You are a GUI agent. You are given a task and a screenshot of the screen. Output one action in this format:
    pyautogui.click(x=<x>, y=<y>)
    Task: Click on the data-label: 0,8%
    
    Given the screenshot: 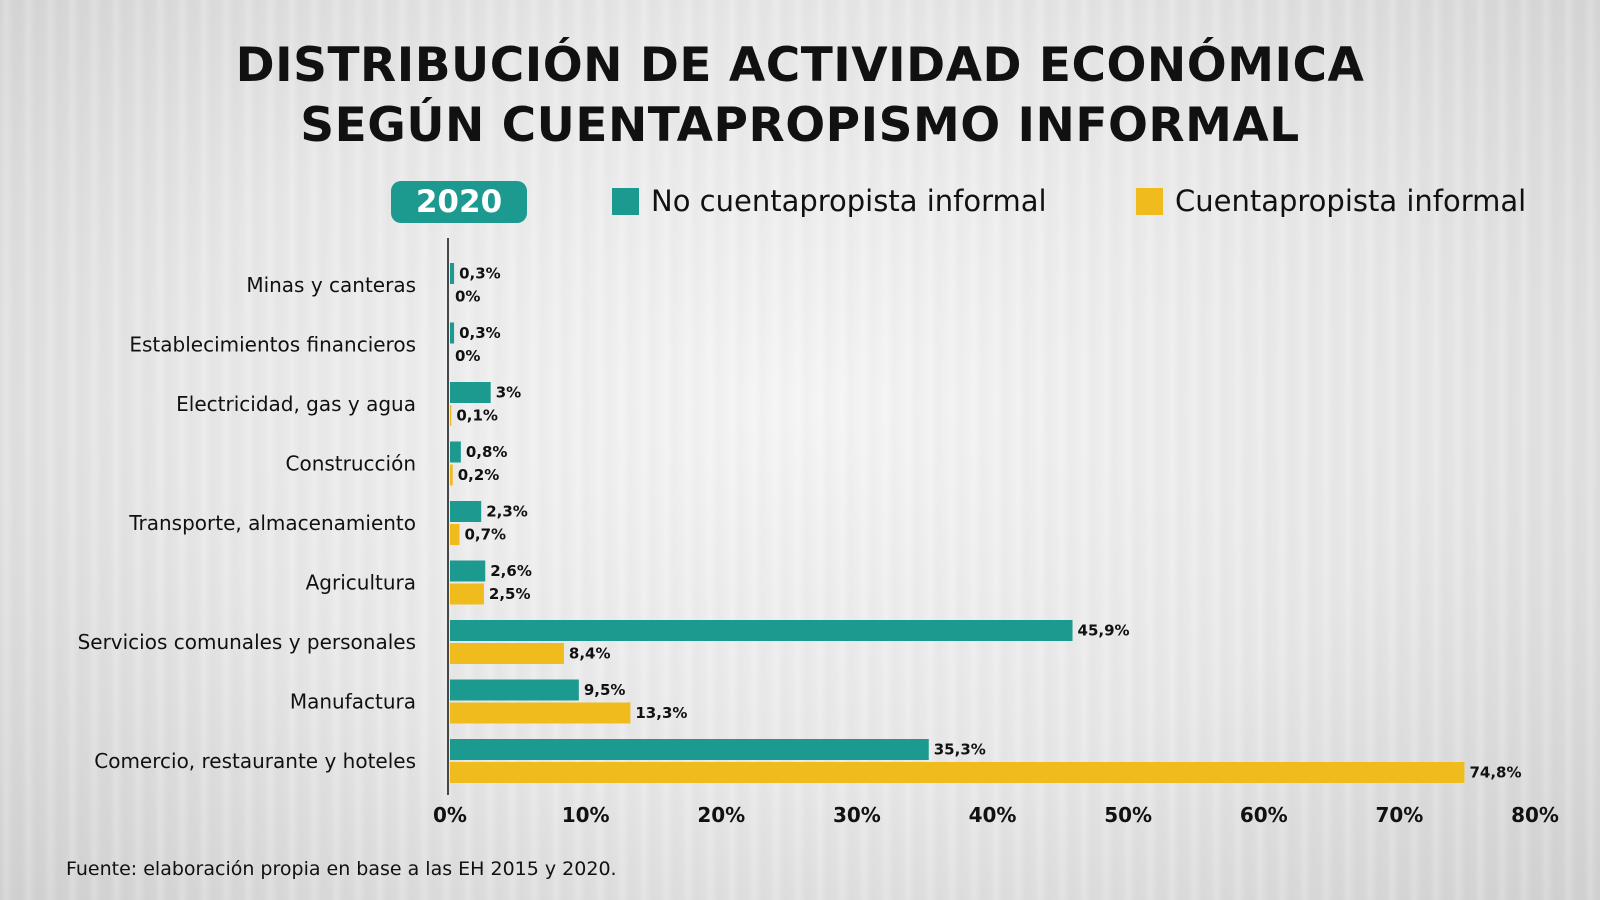 What is the action you would take?
    pyautogui.click(x=487, y=452)
    